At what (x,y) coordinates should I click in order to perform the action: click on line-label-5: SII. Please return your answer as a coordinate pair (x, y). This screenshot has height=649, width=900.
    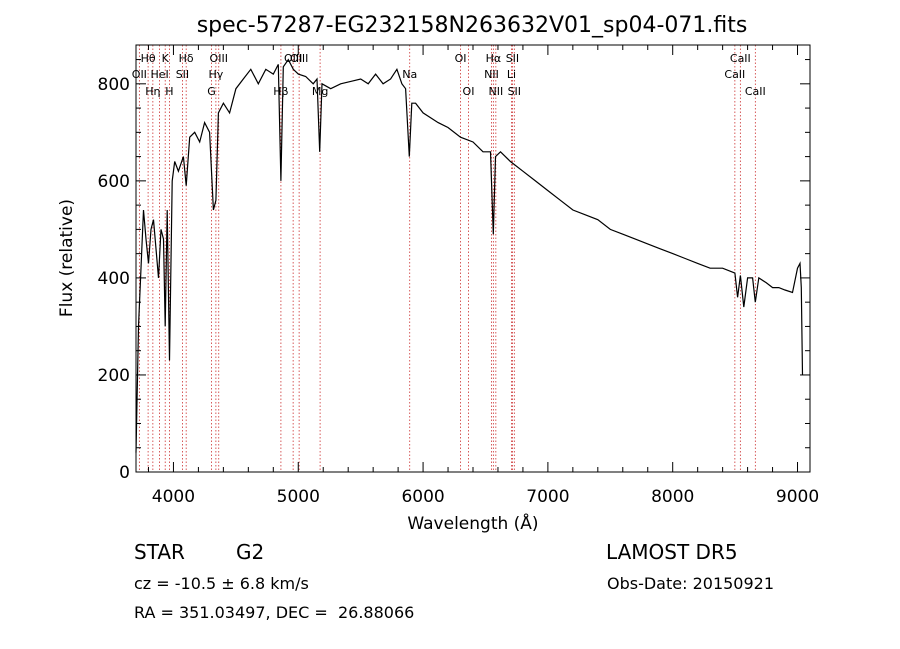
    Looking at the image, I should click on (182, 74).